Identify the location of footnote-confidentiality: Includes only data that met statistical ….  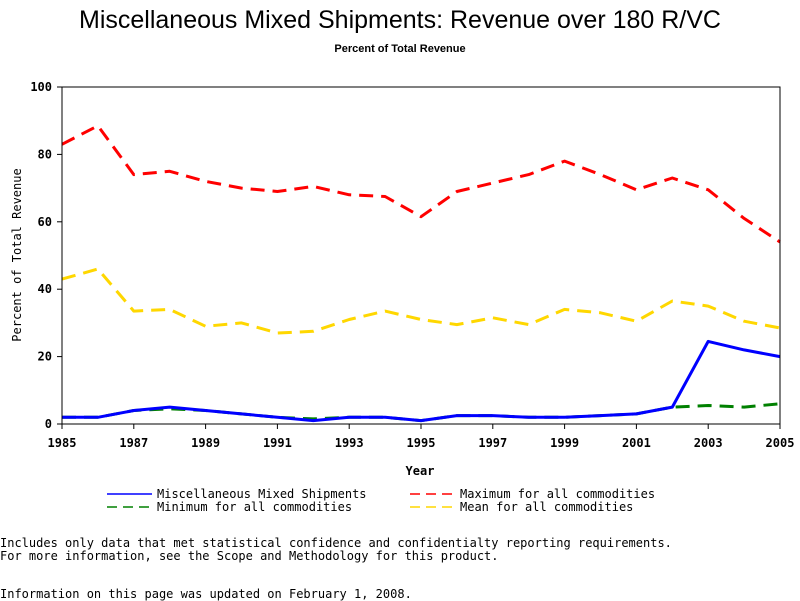
(336, 543).